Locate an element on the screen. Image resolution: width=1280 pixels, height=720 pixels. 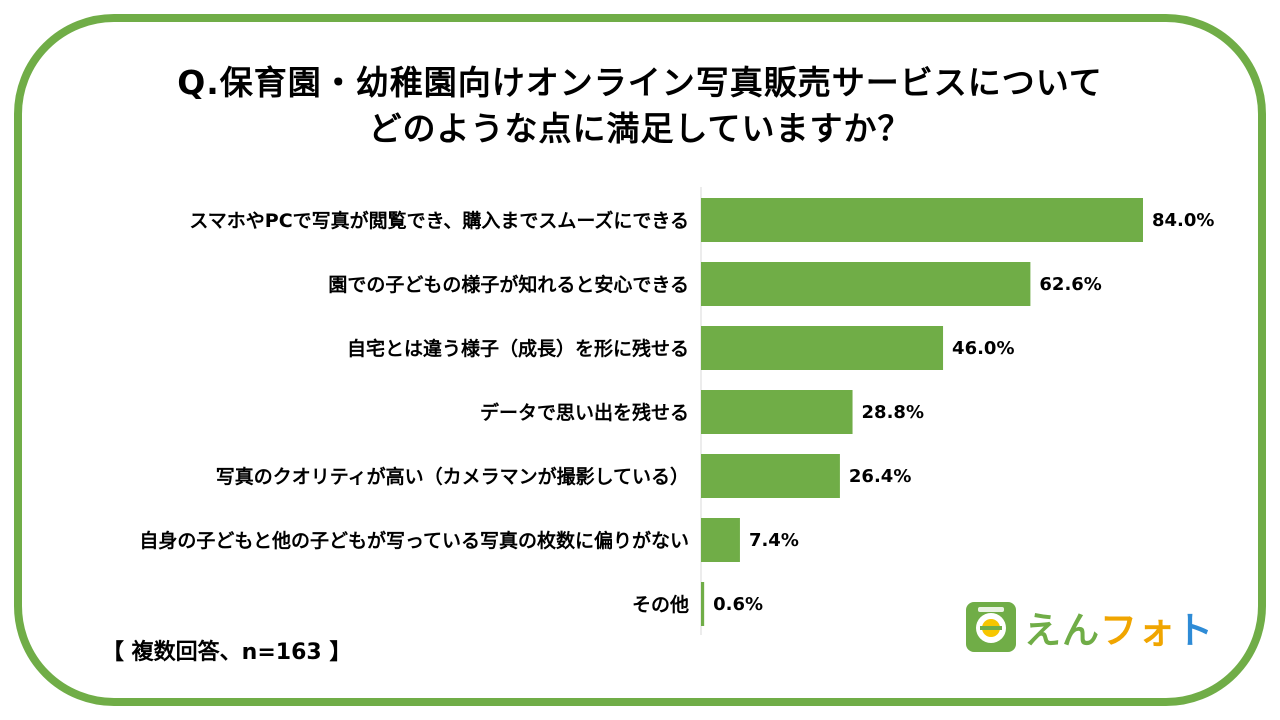
value-label-5: 7.4% is located at coordinates (774, 540).